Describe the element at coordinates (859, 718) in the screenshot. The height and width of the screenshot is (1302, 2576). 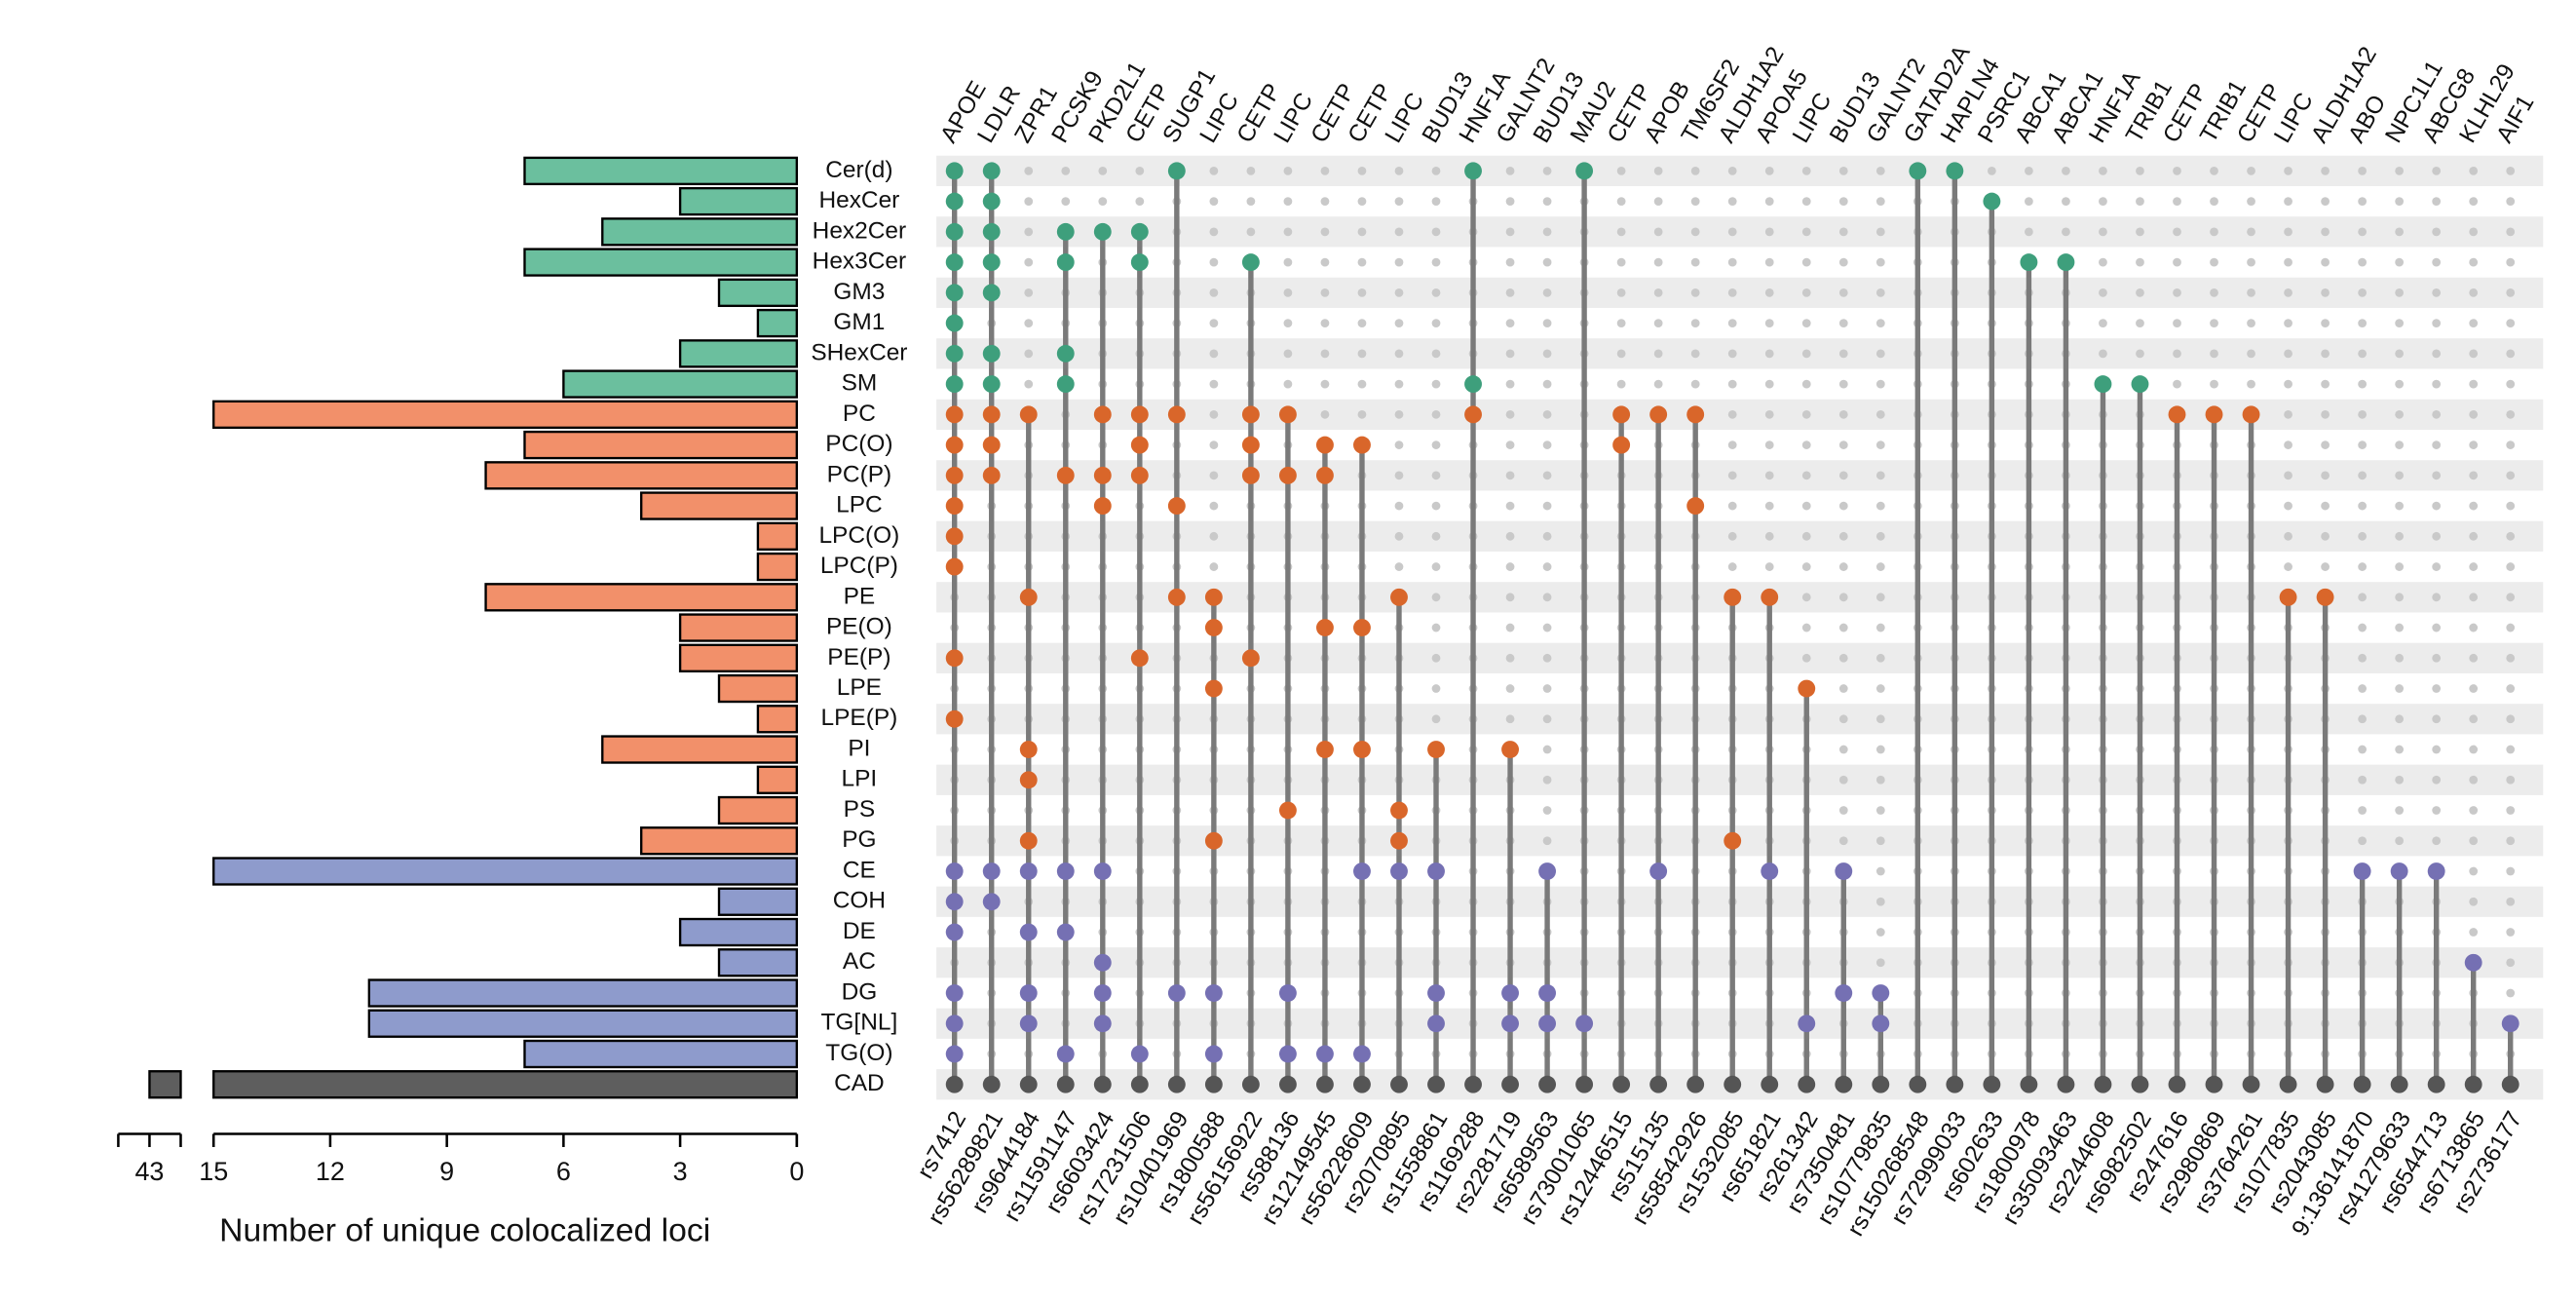
I see `row-label: LPE(P)` at that location.